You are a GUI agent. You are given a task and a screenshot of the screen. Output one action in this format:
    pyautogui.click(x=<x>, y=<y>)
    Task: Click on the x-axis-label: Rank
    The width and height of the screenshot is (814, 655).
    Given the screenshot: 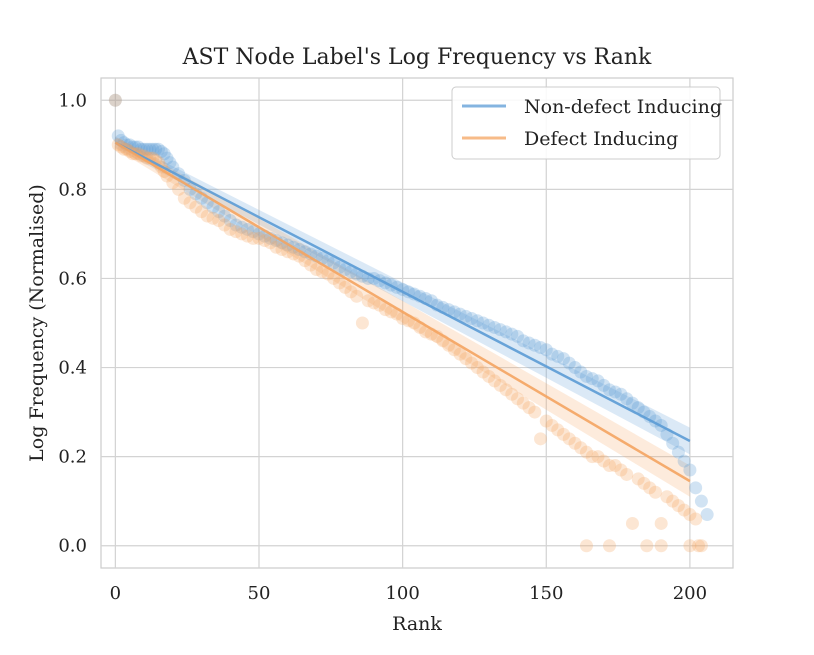 What is the action you would take?
    pyautogui.click(x=417, y=624)
    